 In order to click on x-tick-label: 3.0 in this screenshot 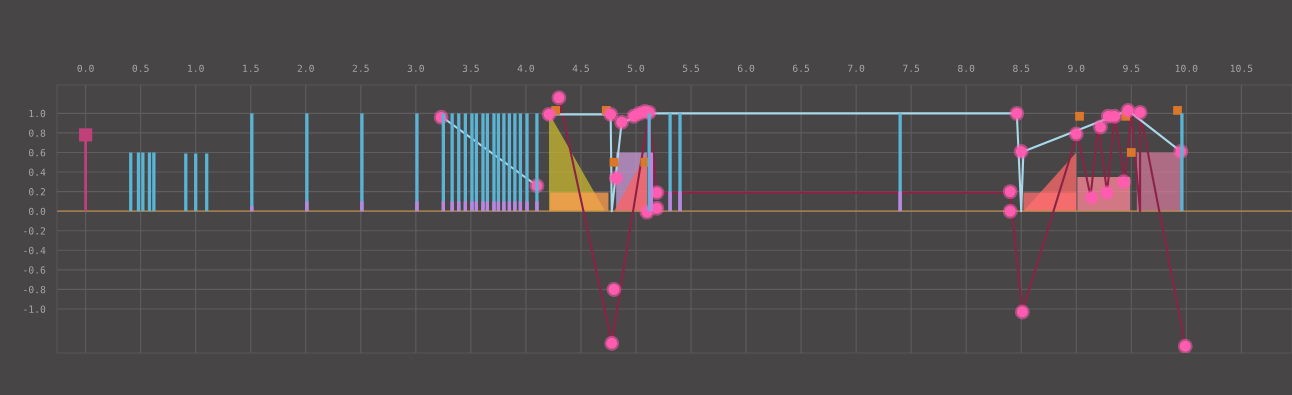, I will do `click(415, 68)`.